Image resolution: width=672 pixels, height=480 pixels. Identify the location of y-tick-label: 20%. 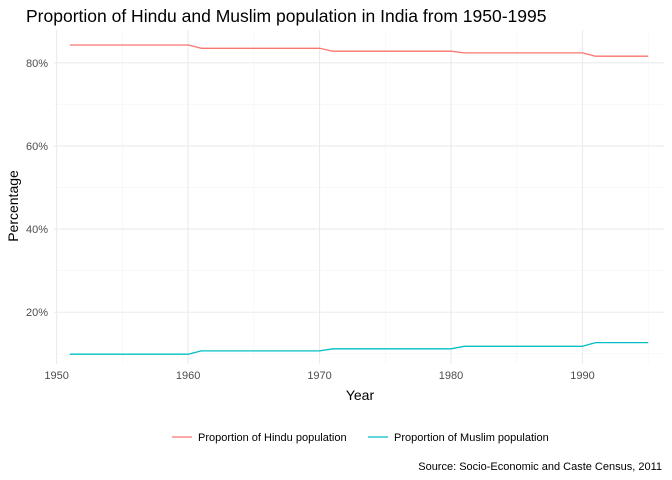
(37, 313).